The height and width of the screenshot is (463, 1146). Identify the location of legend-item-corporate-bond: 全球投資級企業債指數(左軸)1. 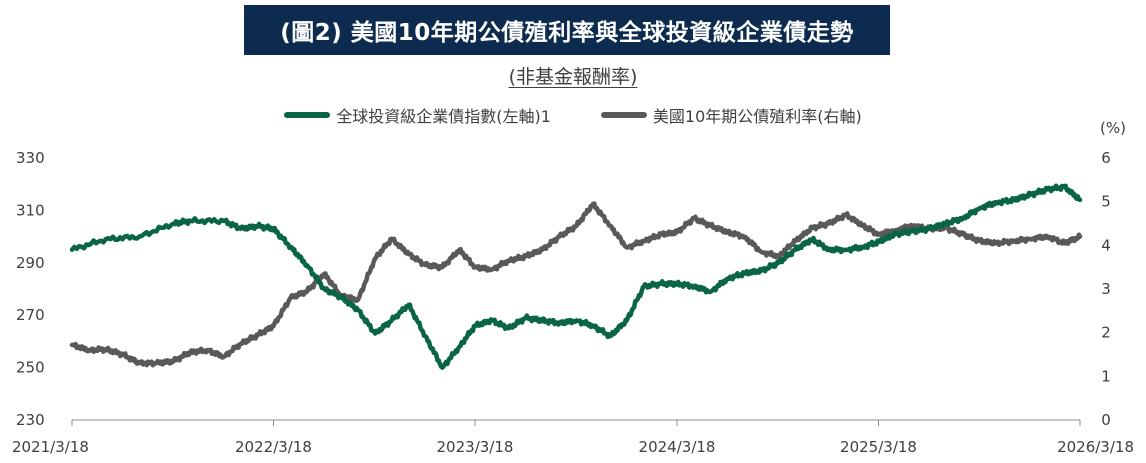
(417, 115).